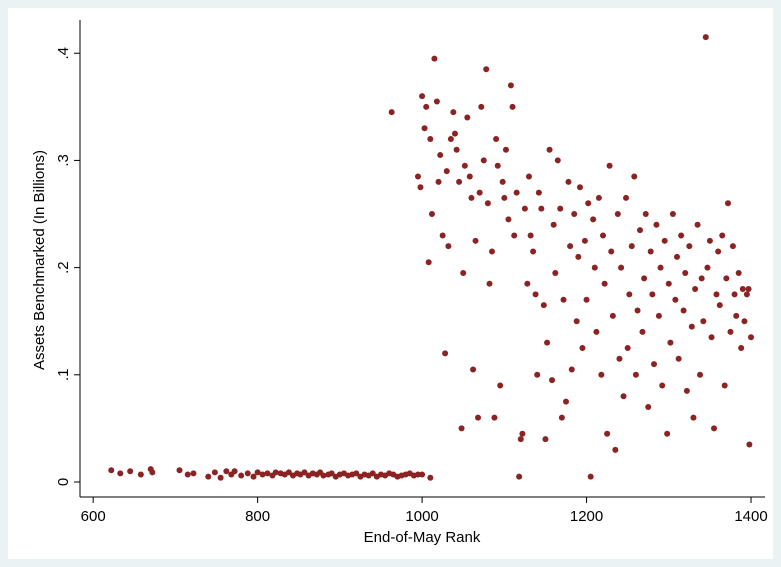 The height and width of the screenshot is (567, 781). What do you see at coordinates (421, 516) in the screenshot?
I see `x-tick-label: 1000` at bounding box center [421, 516].